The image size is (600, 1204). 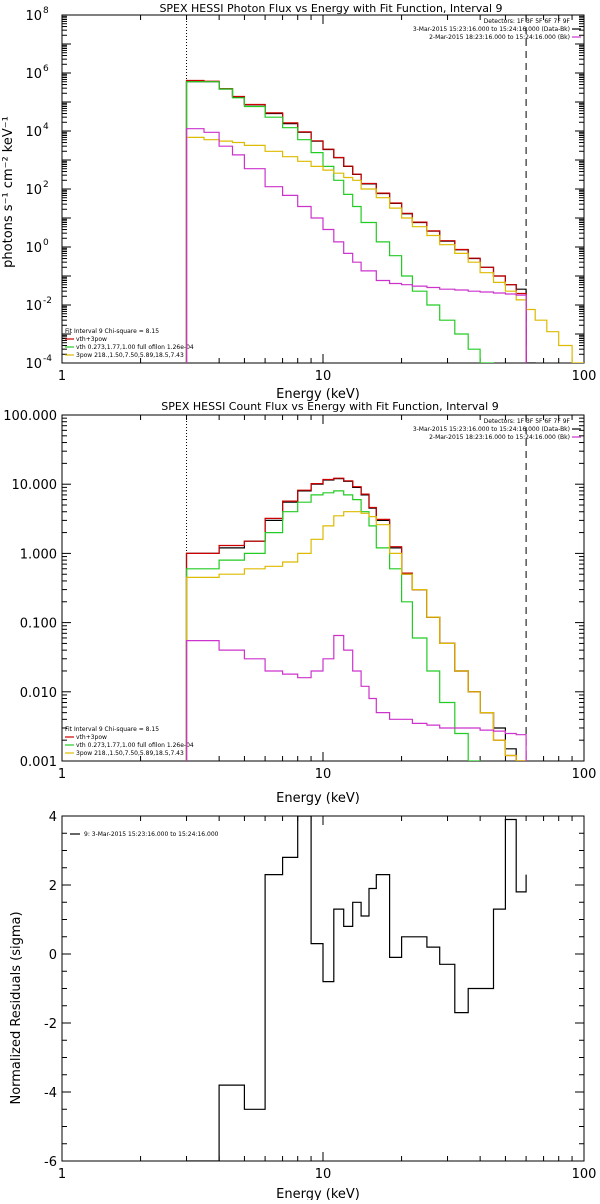 I want to click on y-tick-exponent: 4, so click(x=46, y=127).